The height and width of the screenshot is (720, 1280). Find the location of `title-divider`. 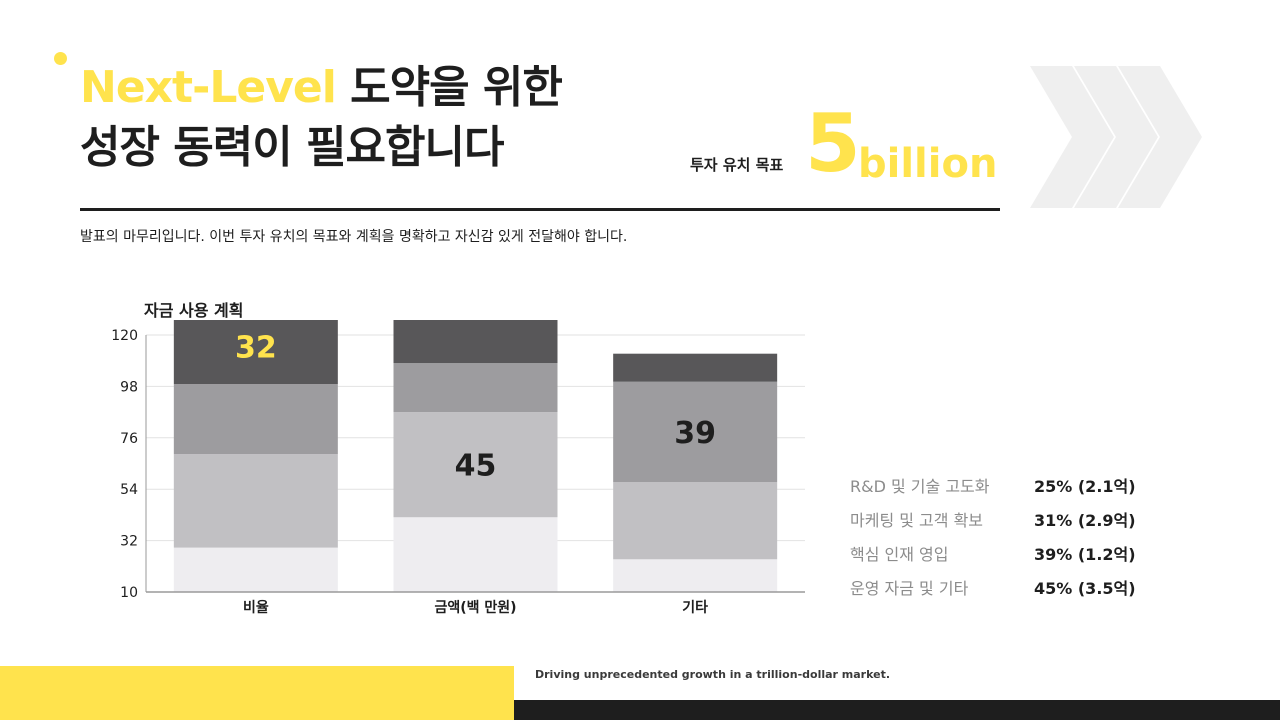

title-divider is located at coordinates (540, 209).